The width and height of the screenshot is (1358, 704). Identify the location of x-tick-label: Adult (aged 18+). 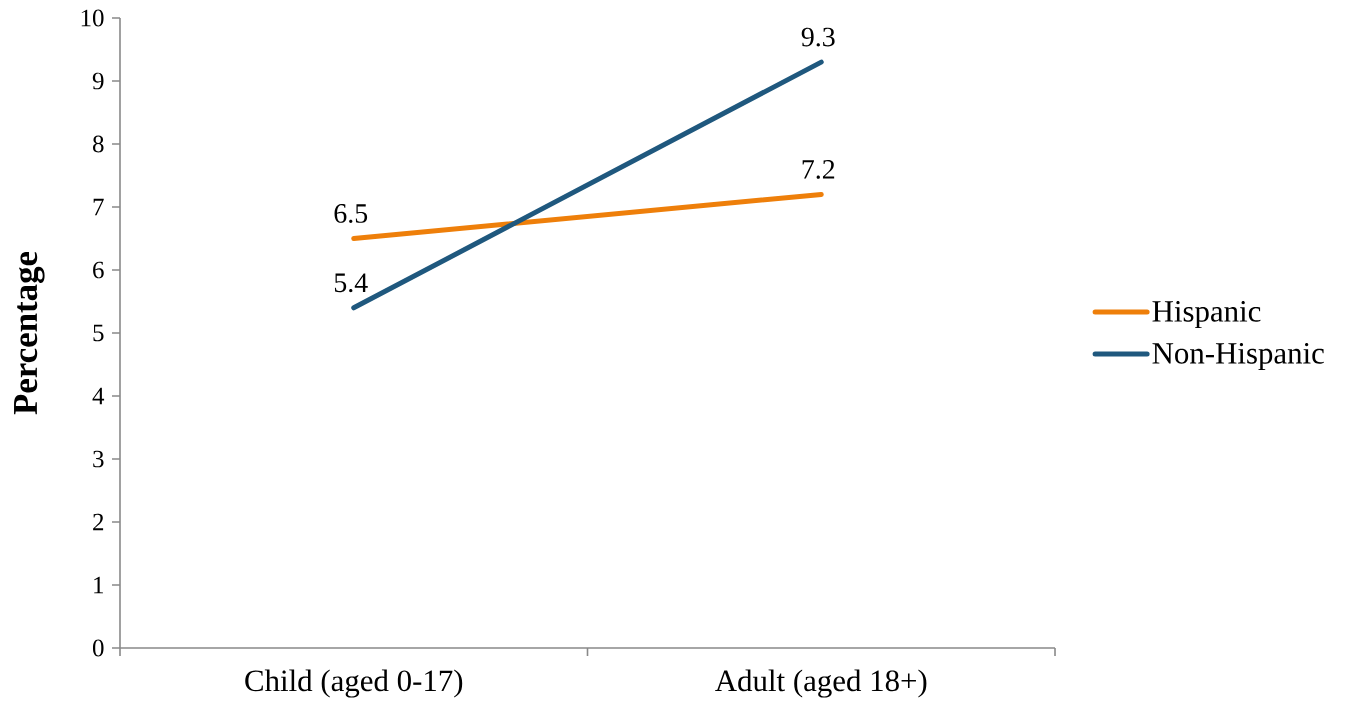
(821, 683).